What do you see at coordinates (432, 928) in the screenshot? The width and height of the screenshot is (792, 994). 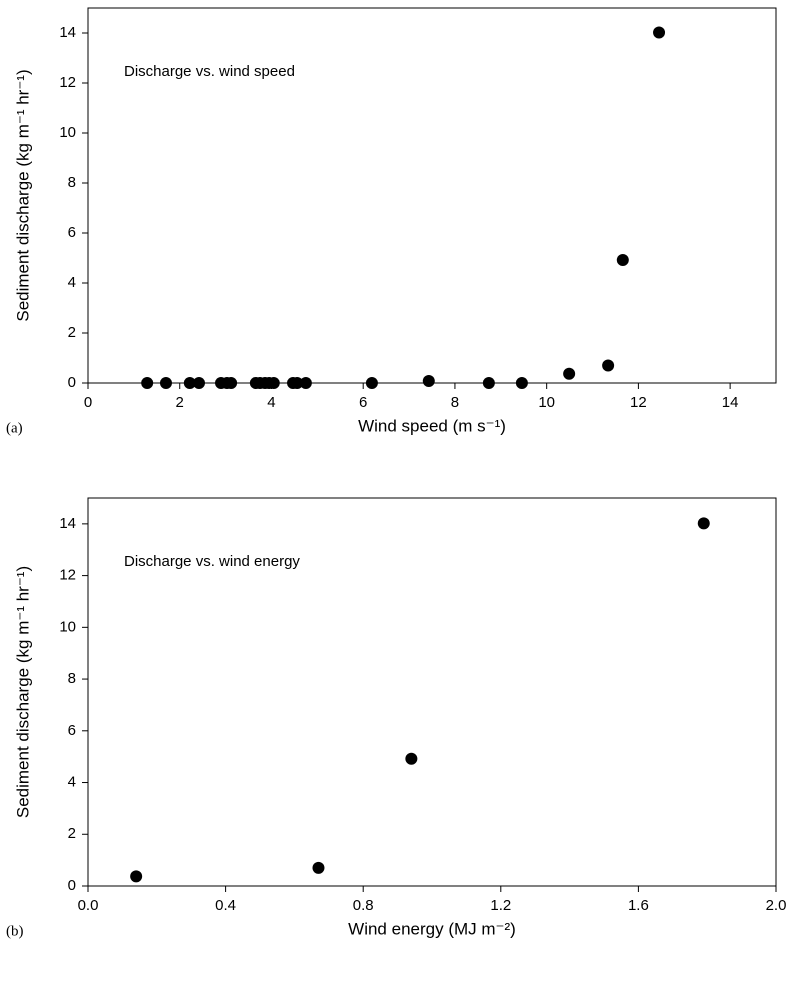 I see `x-axis-label: Wind energy (MJ m⁻²)` at bounding box center [432, 928].